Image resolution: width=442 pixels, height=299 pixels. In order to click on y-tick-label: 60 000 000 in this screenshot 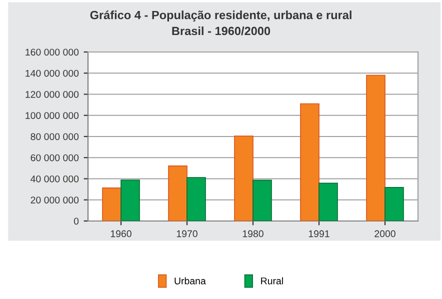, I will do `click(54, 158)`.